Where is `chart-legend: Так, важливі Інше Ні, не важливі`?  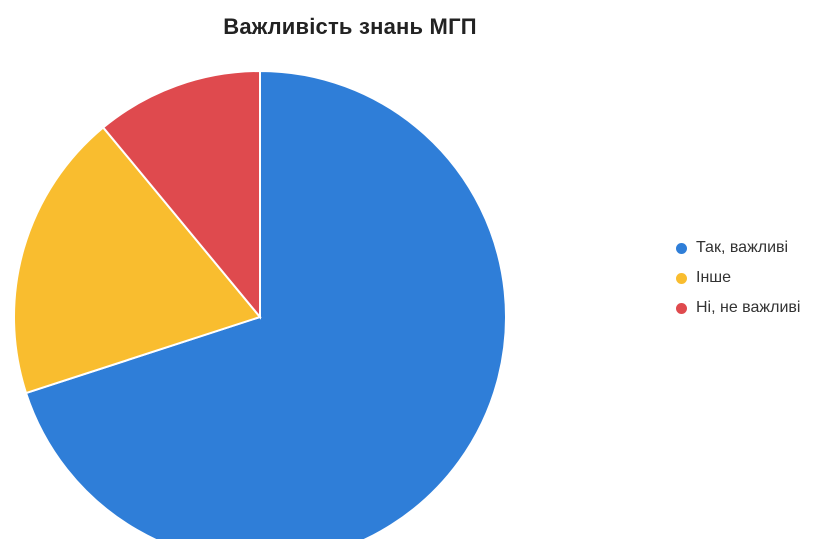
chart-legend: Так, важливі Інше Ні, не важливі is located at coordinates (738, 278).